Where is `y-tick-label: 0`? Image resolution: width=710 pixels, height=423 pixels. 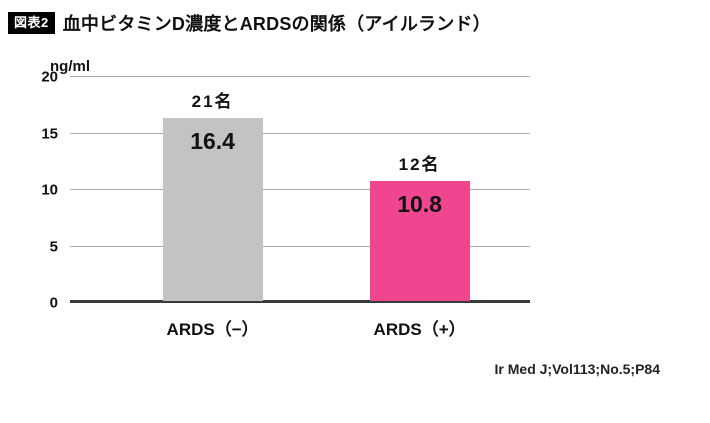 y-tick-label: 0 is located at coordinates (53, 303).